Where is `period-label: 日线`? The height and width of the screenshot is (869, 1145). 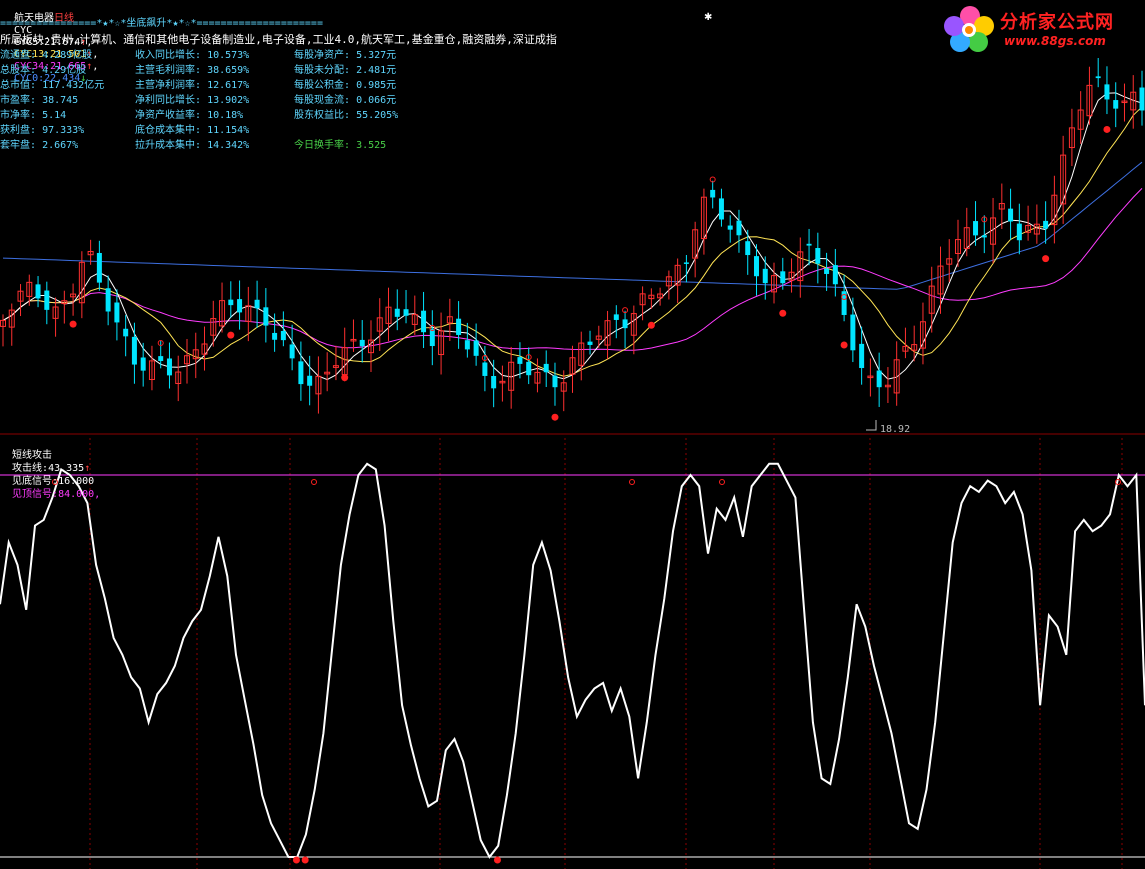 period-label: 日线 is located at coordinates (64, 18).